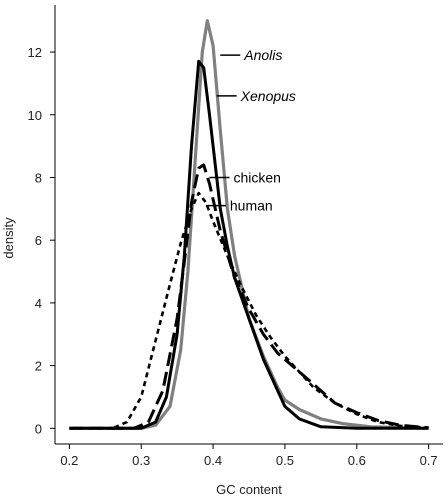 This screenshot has height=500, width=448. I want to click on series-annotations: Anolis Xenopus chicken human, so click(250, 130).